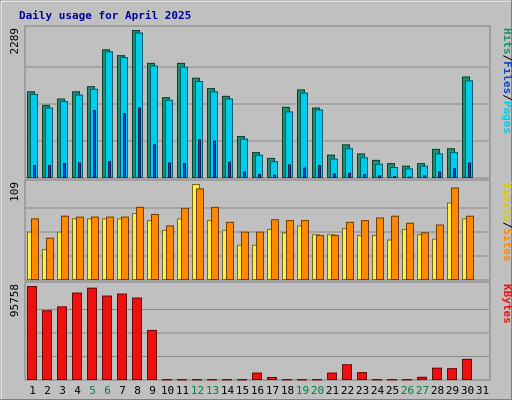 Image resolution: width=512 pixels, height=405 pixels. Describe the element at coordinates (14, 192) in the screenshot. I see `panel-max-label: 109` at that location.